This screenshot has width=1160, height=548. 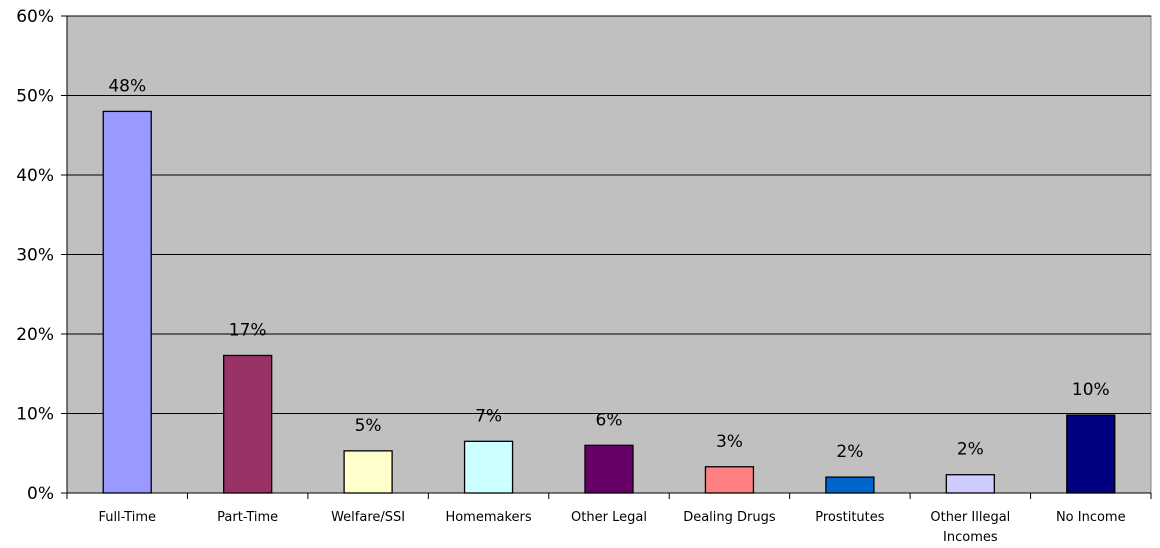 What do you see at coordinates (368, 426) in the screenshot?
I see `data-label: 5%` at bounding box center [368, 426].